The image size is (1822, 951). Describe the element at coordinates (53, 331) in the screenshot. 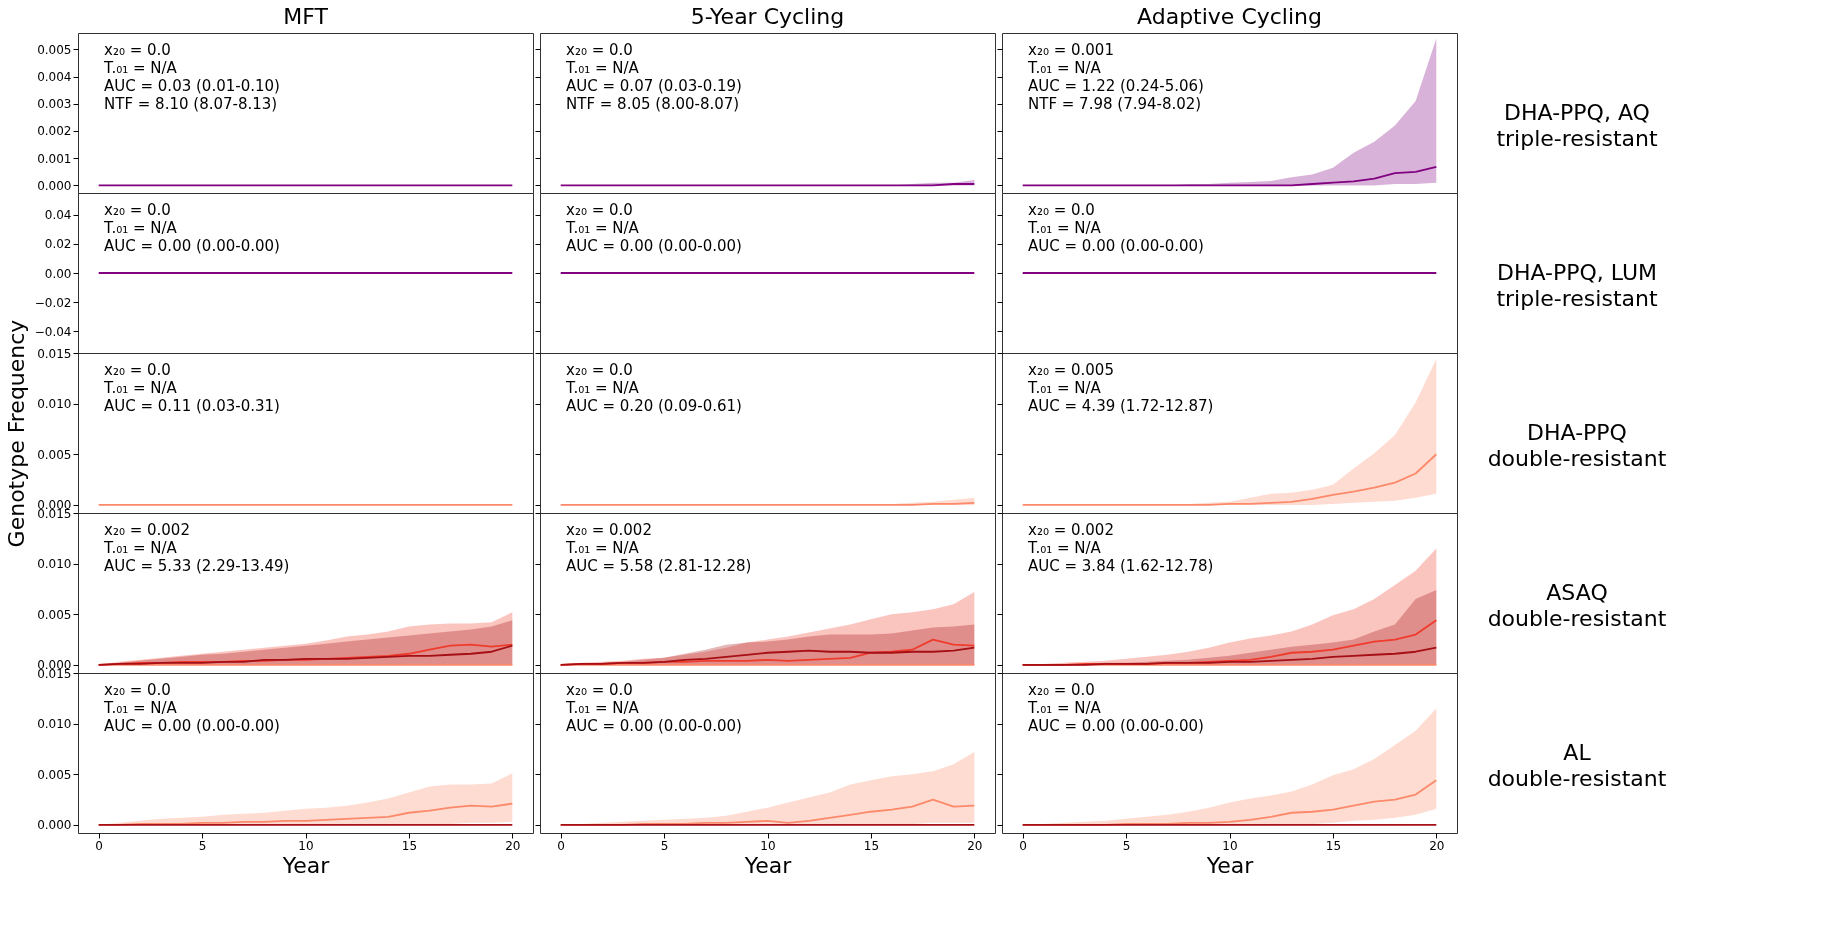

I see `y-tick-label: −0.04` at that location.